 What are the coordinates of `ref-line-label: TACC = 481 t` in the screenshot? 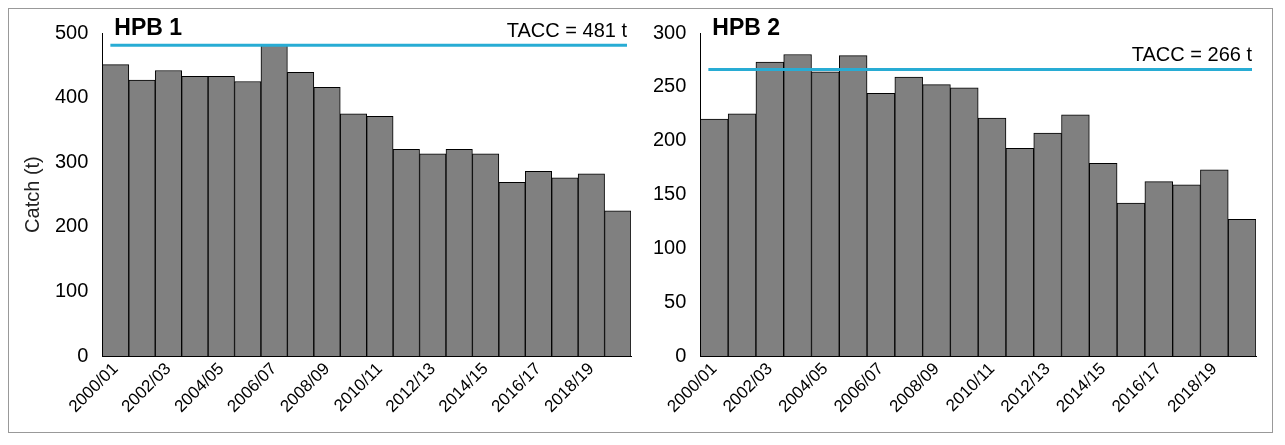 It's located at (567, 29).